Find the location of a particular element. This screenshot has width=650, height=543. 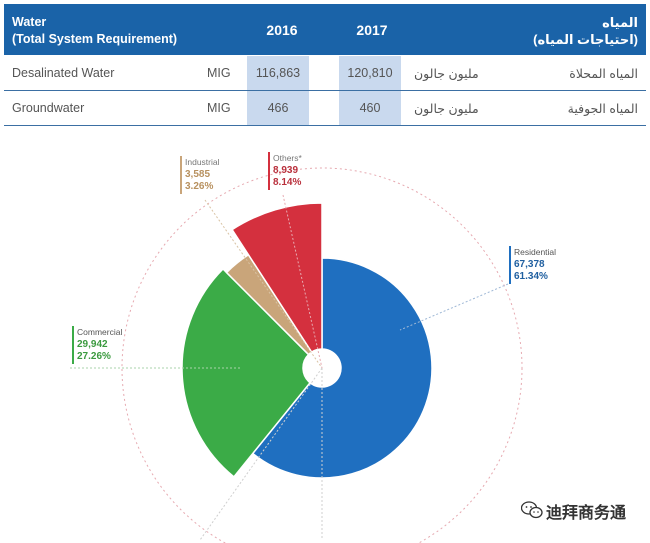

label-residential-percent: 61.34% is located at coordinates (531, 276).